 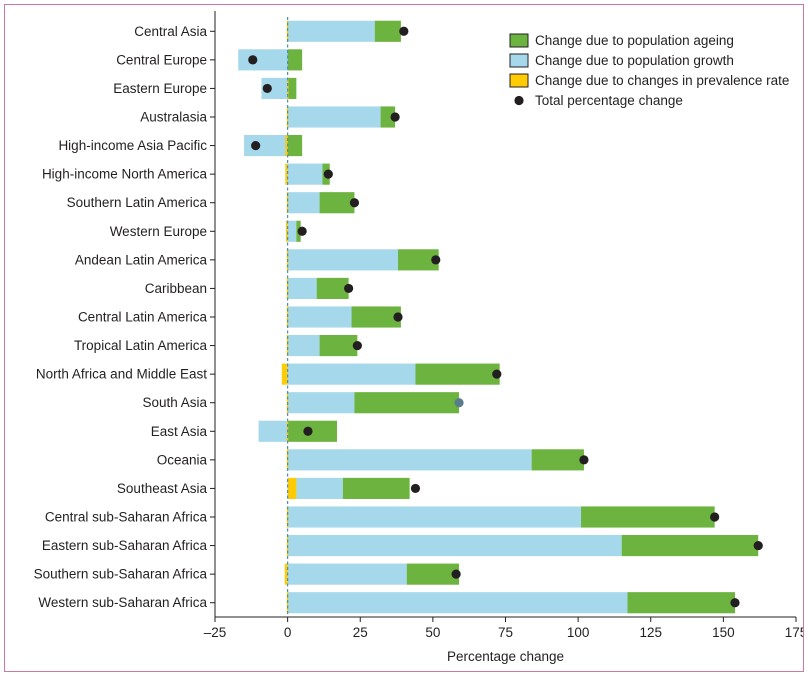 I want to click on bar-prevalence-southeast-asia, so click(x=292, y=488).